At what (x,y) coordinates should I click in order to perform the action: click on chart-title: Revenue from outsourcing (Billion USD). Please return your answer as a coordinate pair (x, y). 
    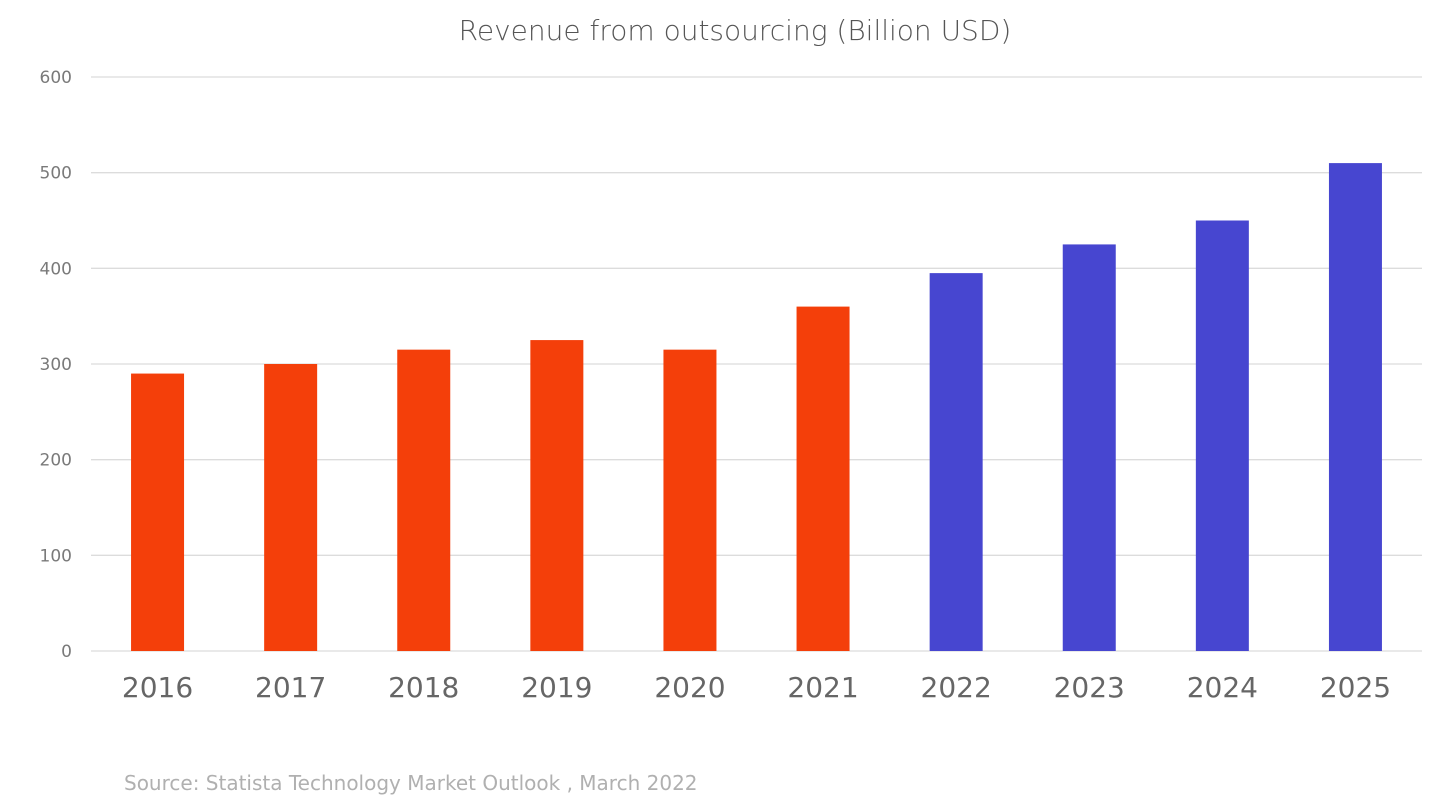
    Looking at the image, I should click on (735, 30).